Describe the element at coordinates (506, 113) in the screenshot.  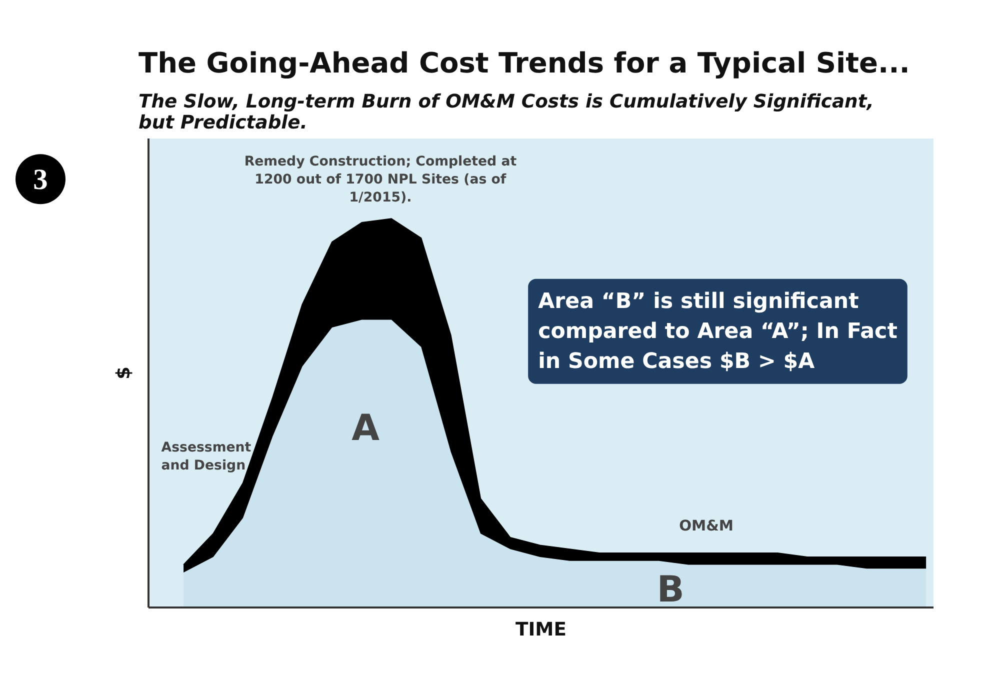
I see `chart-subtitle: The Slow, Long-term Burn of OM&M Costs is Cumulatively Significant, but Predictable.` at that location.